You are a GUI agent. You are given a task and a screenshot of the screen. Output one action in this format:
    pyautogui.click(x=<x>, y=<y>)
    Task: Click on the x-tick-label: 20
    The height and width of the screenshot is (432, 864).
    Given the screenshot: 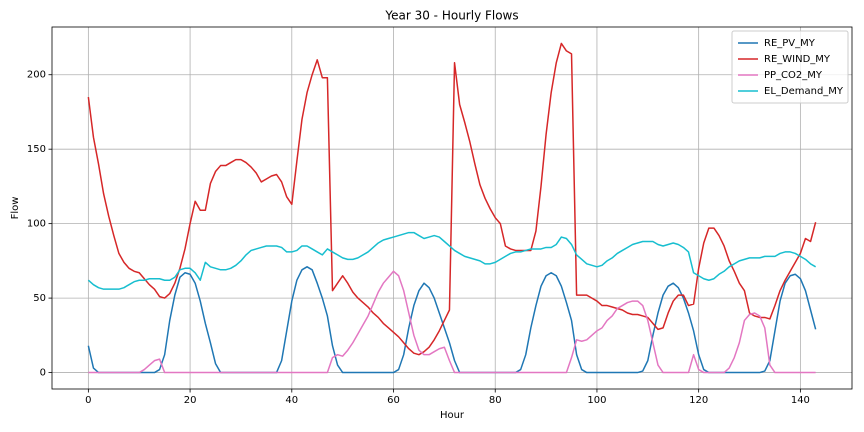 What is the action you would take?
    pyautogui.click(x=190, y=400)
    